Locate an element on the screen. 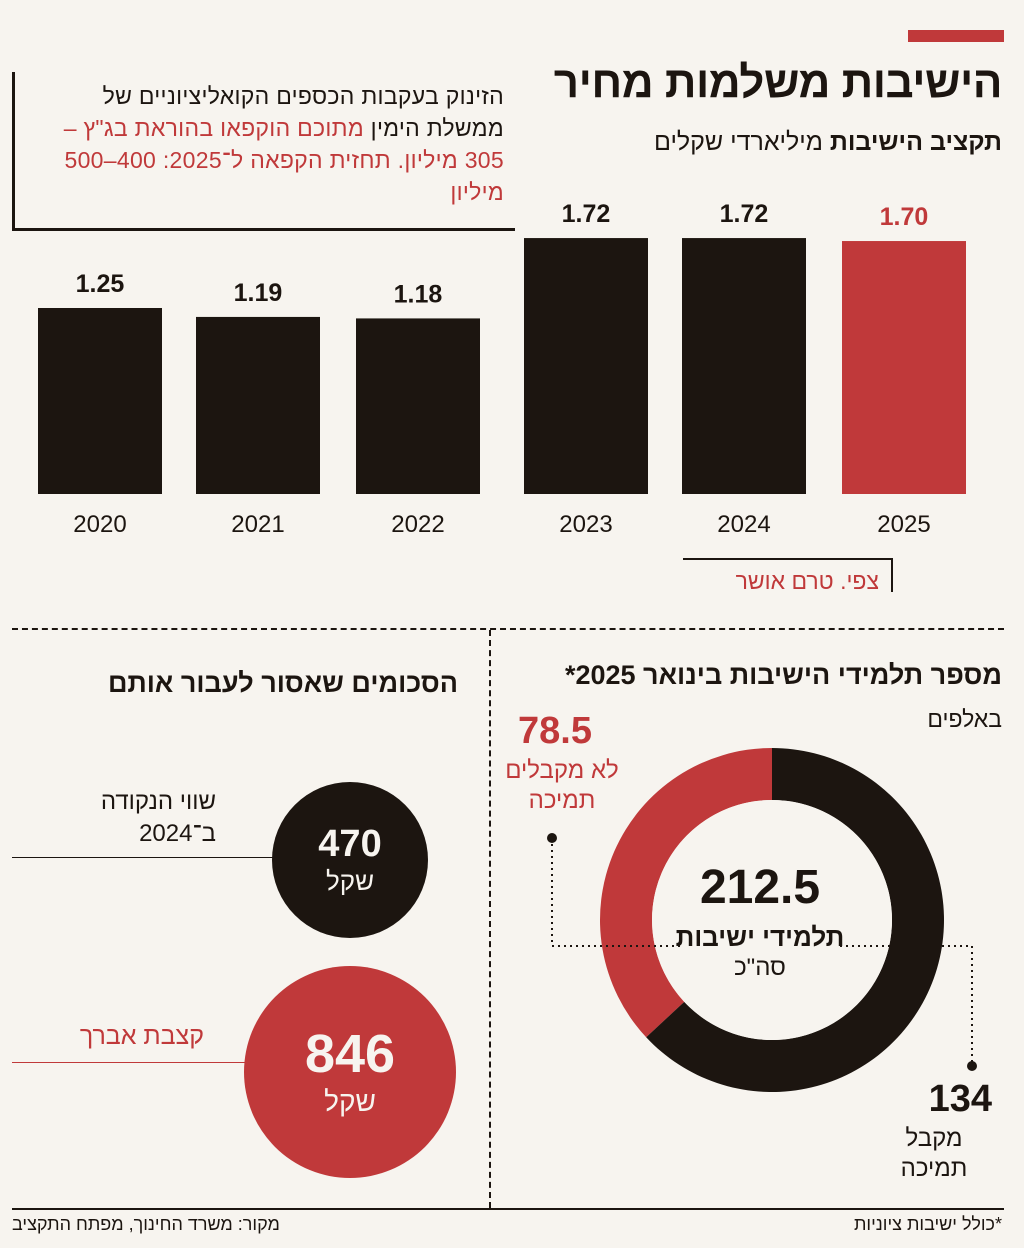 This screenshot has width=1024, height=1248. donut-slice-black is located at coordinates (795, 920).